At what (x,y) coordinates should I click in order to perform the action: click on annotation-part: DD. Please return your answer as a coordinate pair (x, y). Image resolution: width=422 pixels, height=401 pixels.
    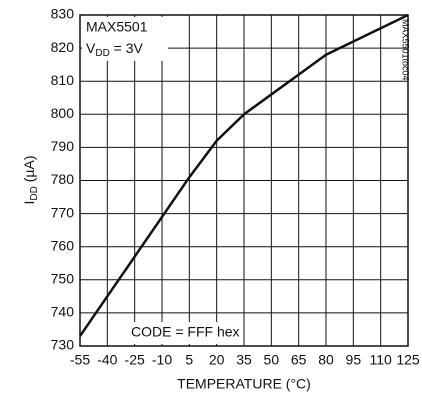
    Looking at the image, I should click on (102, 53).